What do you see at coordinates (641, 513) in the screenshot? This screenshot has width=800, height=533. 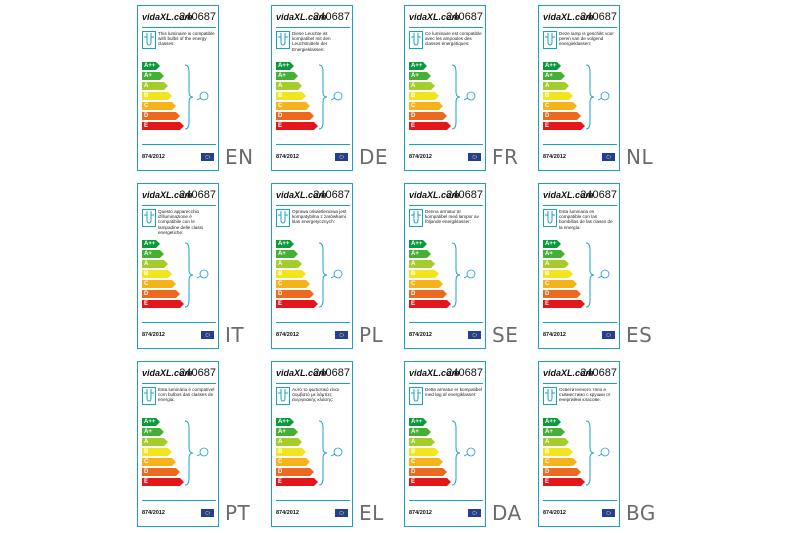 I see `language-code: BG` at bounding box center [641, 513].